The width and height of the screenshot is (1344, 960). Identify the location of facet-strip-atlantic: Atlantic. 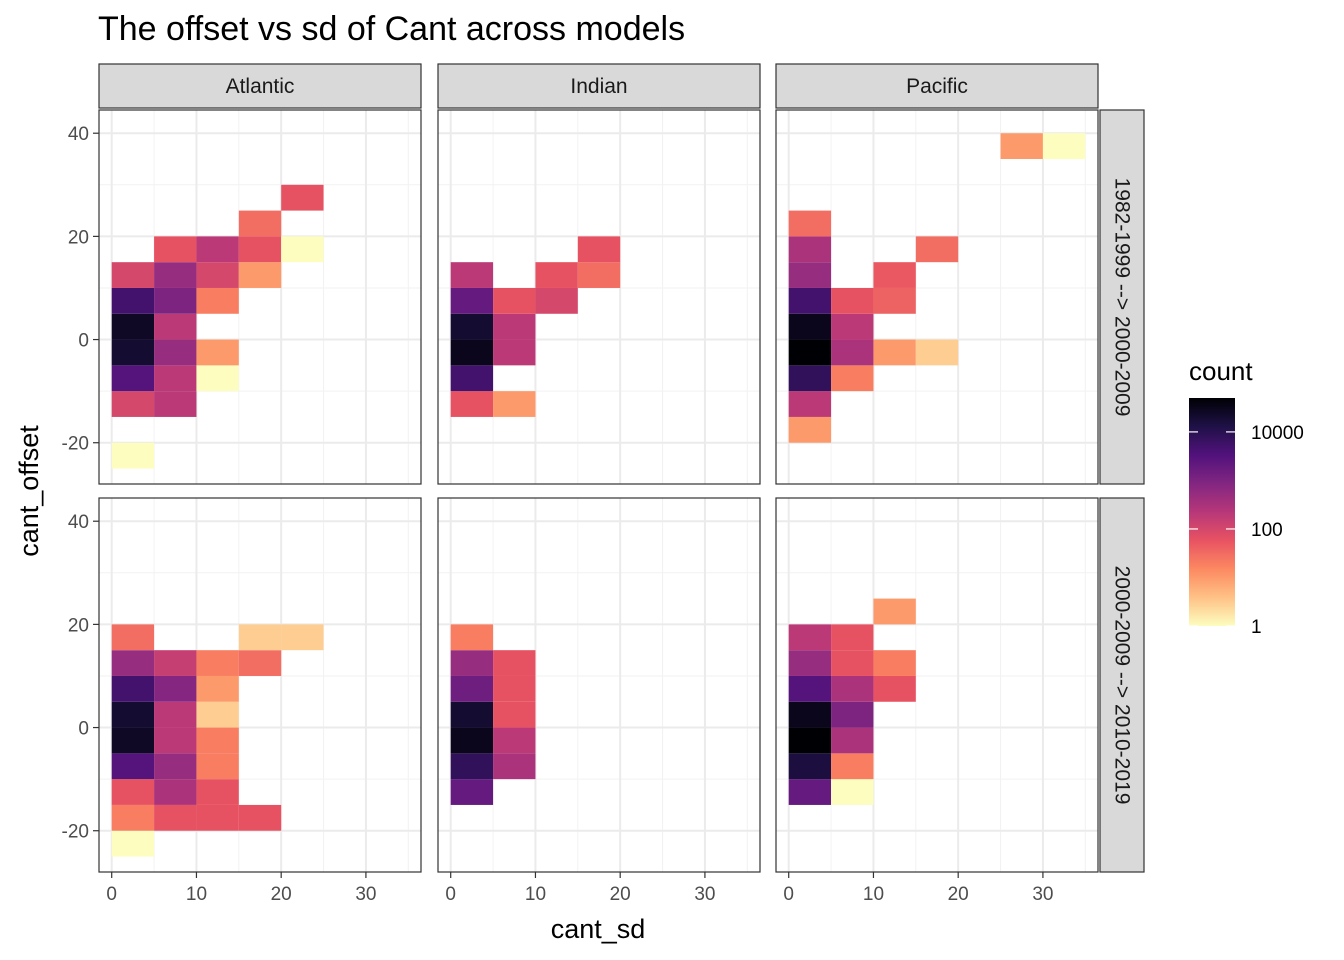
(260, 86).